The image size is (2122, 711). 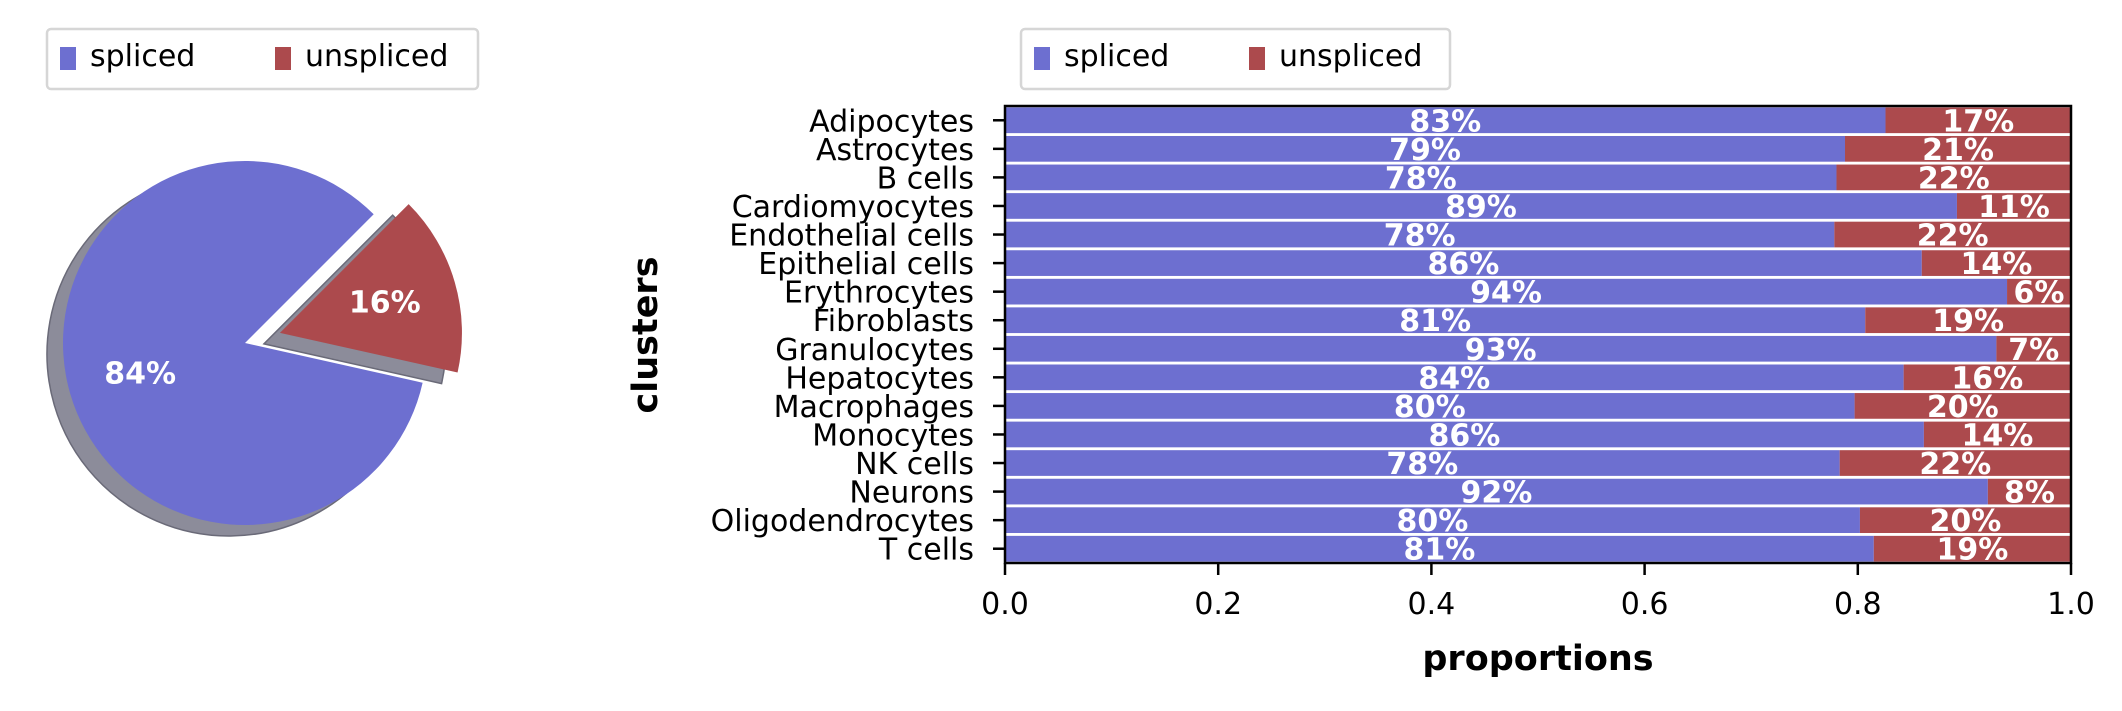 I want to click on bar-spliced-fibroblasts, so click(x=1435, y=320).